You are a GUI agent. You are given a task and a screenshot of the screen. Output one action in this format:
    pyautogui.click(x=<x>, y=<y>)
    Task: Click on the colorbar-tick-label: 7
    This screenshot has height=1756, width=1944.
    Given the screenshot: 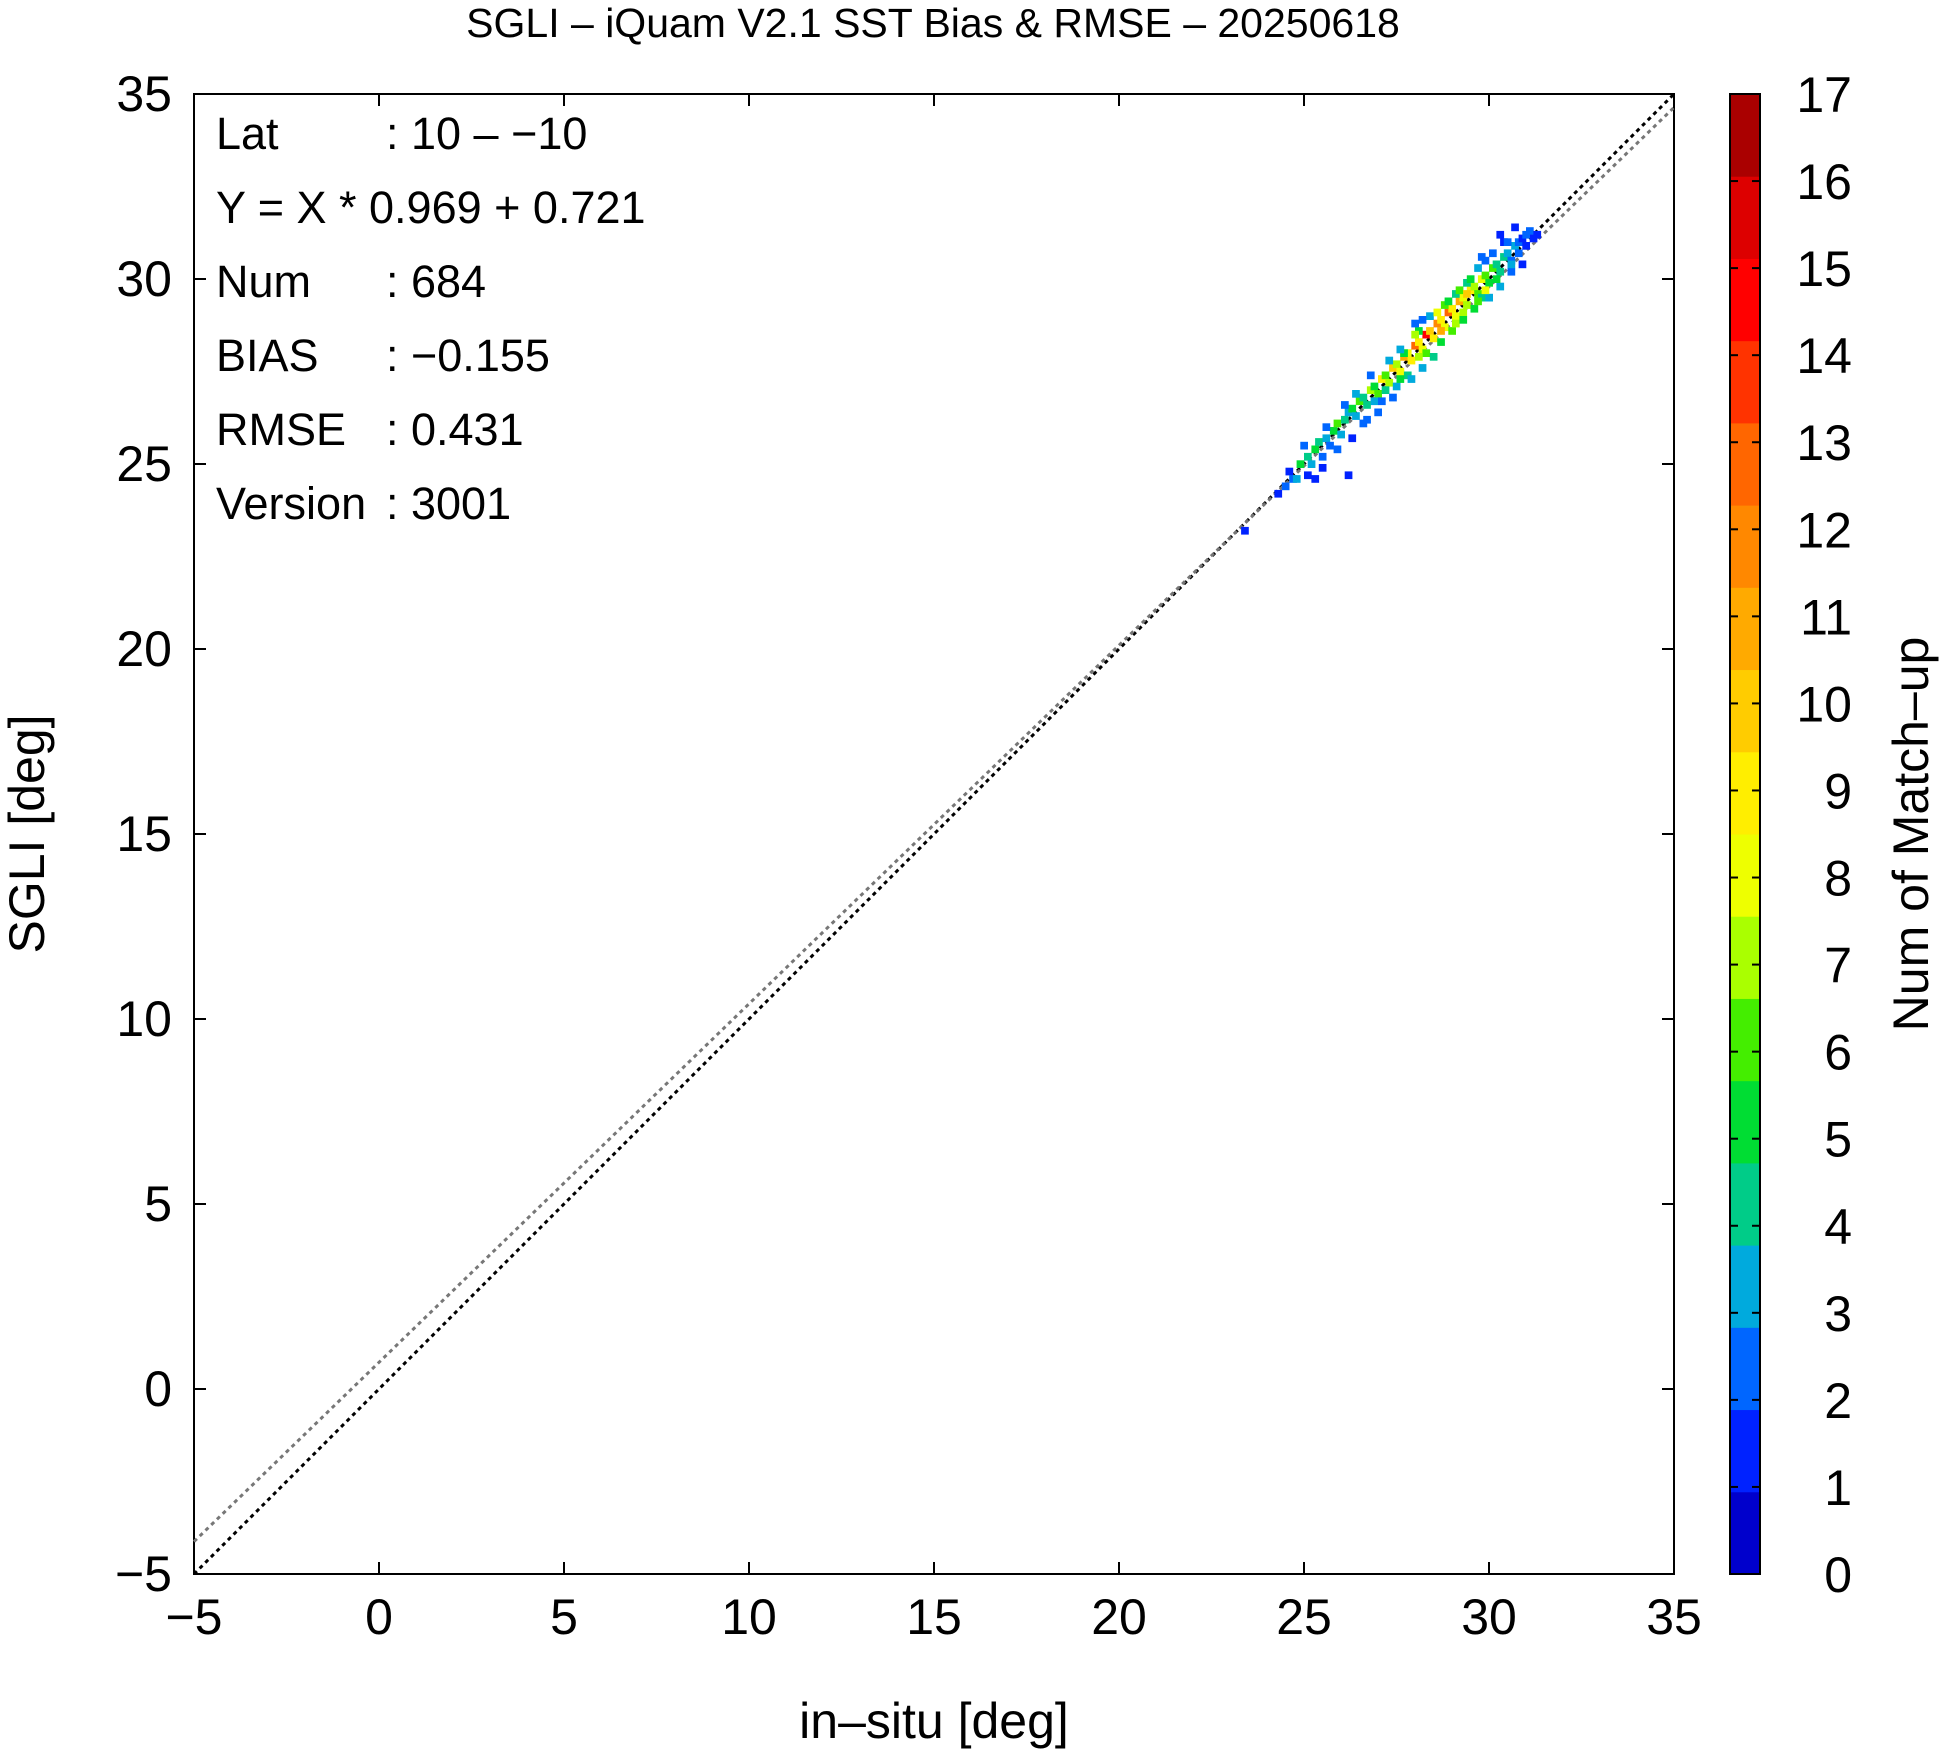 What is the action you would take?
    pyautogui.click(x=1838, y=966)
    